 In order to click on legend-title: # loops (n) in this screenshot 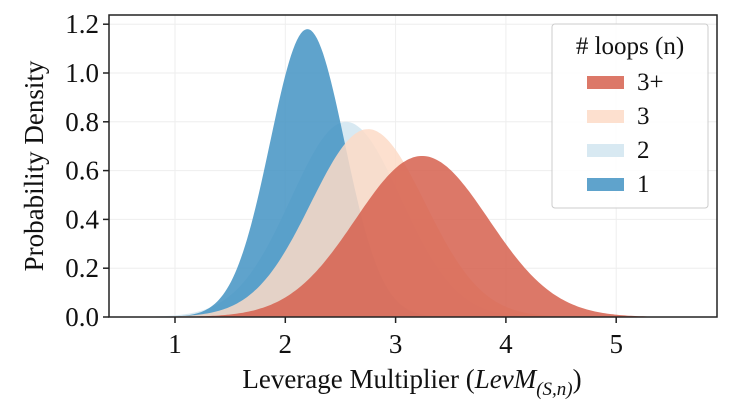, I will do `click(630, 46)`.